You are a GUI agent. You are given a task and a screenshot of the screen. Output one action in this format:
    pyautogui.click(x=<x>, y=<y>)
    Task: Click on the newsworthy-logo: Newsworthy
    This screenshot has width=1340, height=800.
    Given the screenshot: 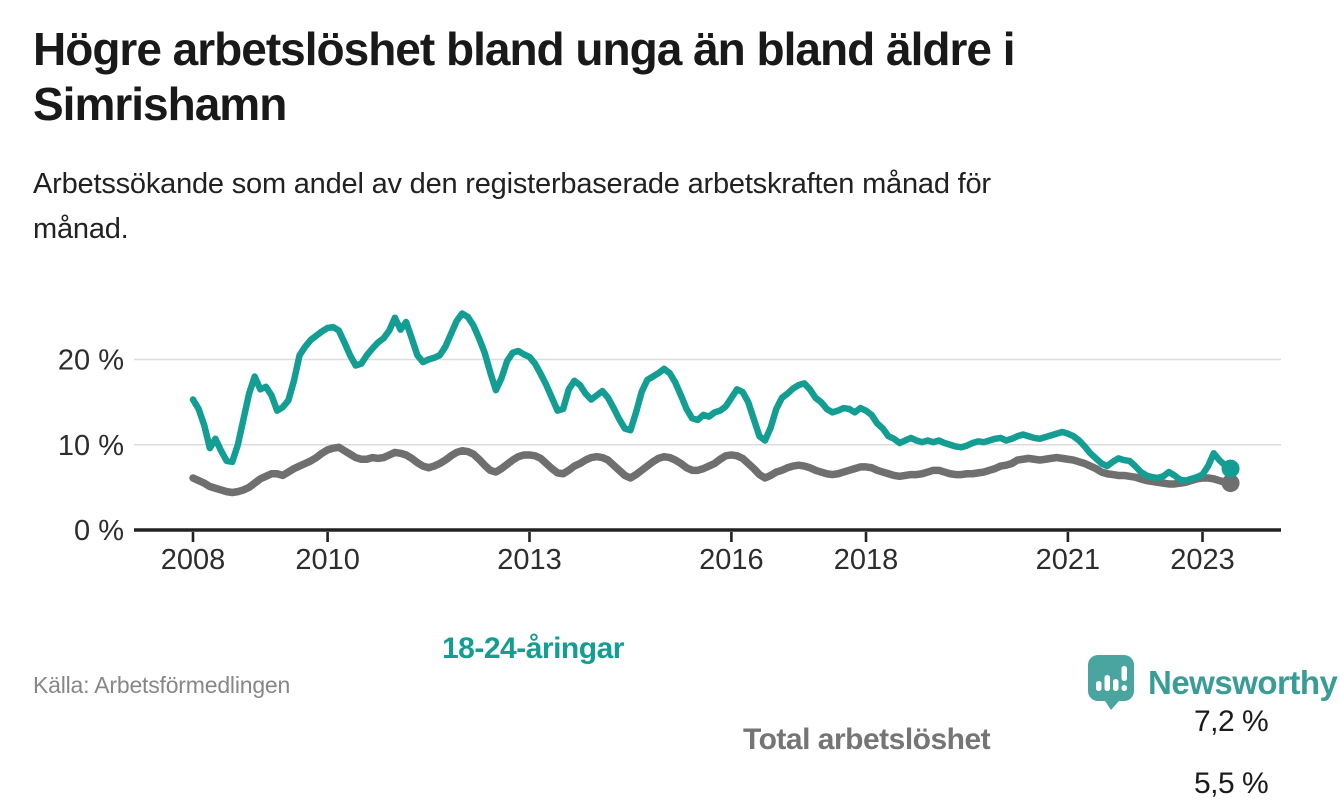 What is the action you would take?
    pyautogui.click(x=1212, y=682)
    